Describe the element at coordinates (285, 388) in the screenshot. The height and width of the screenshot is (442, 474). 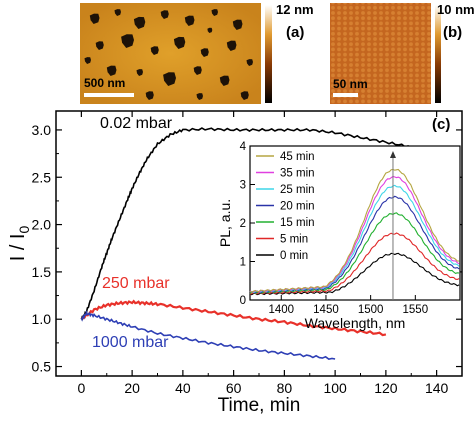
I see `x-tick-label: 80` at that location.